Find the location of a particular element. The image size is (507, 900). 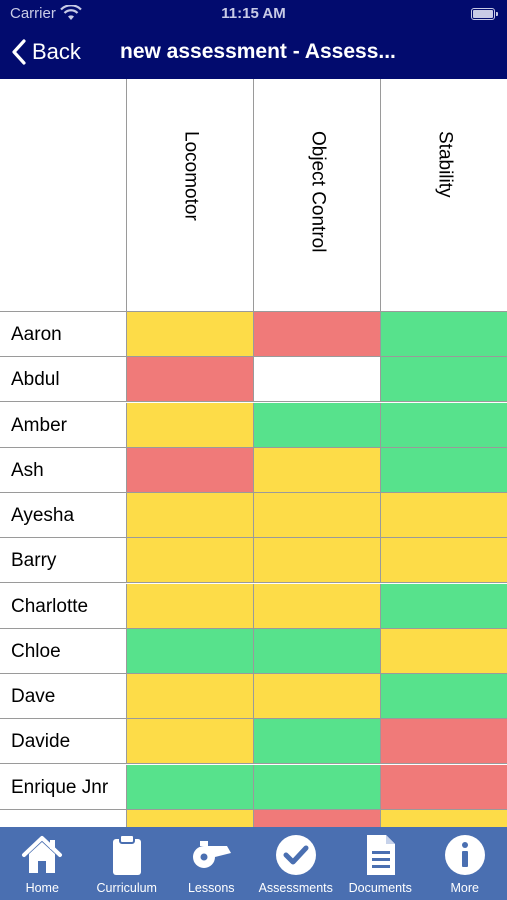

table-row: Davide is located at coordinates (253, 742).